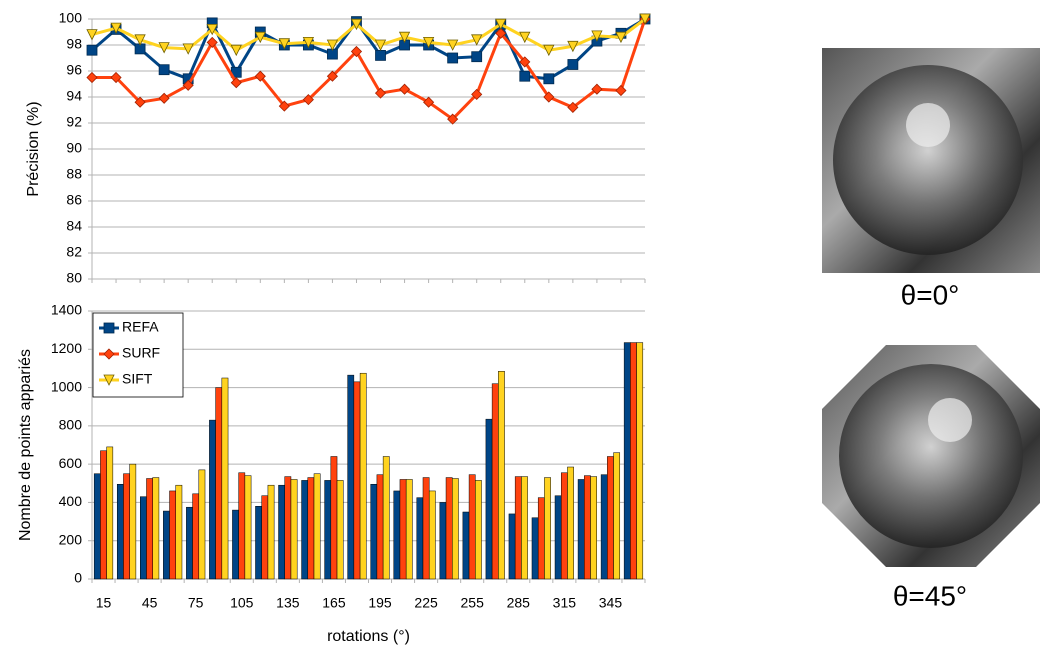 Image resolution: width=1042 pixels, height=655 pixels. I want to click on y-tick-label: 100, so click(71, 18).